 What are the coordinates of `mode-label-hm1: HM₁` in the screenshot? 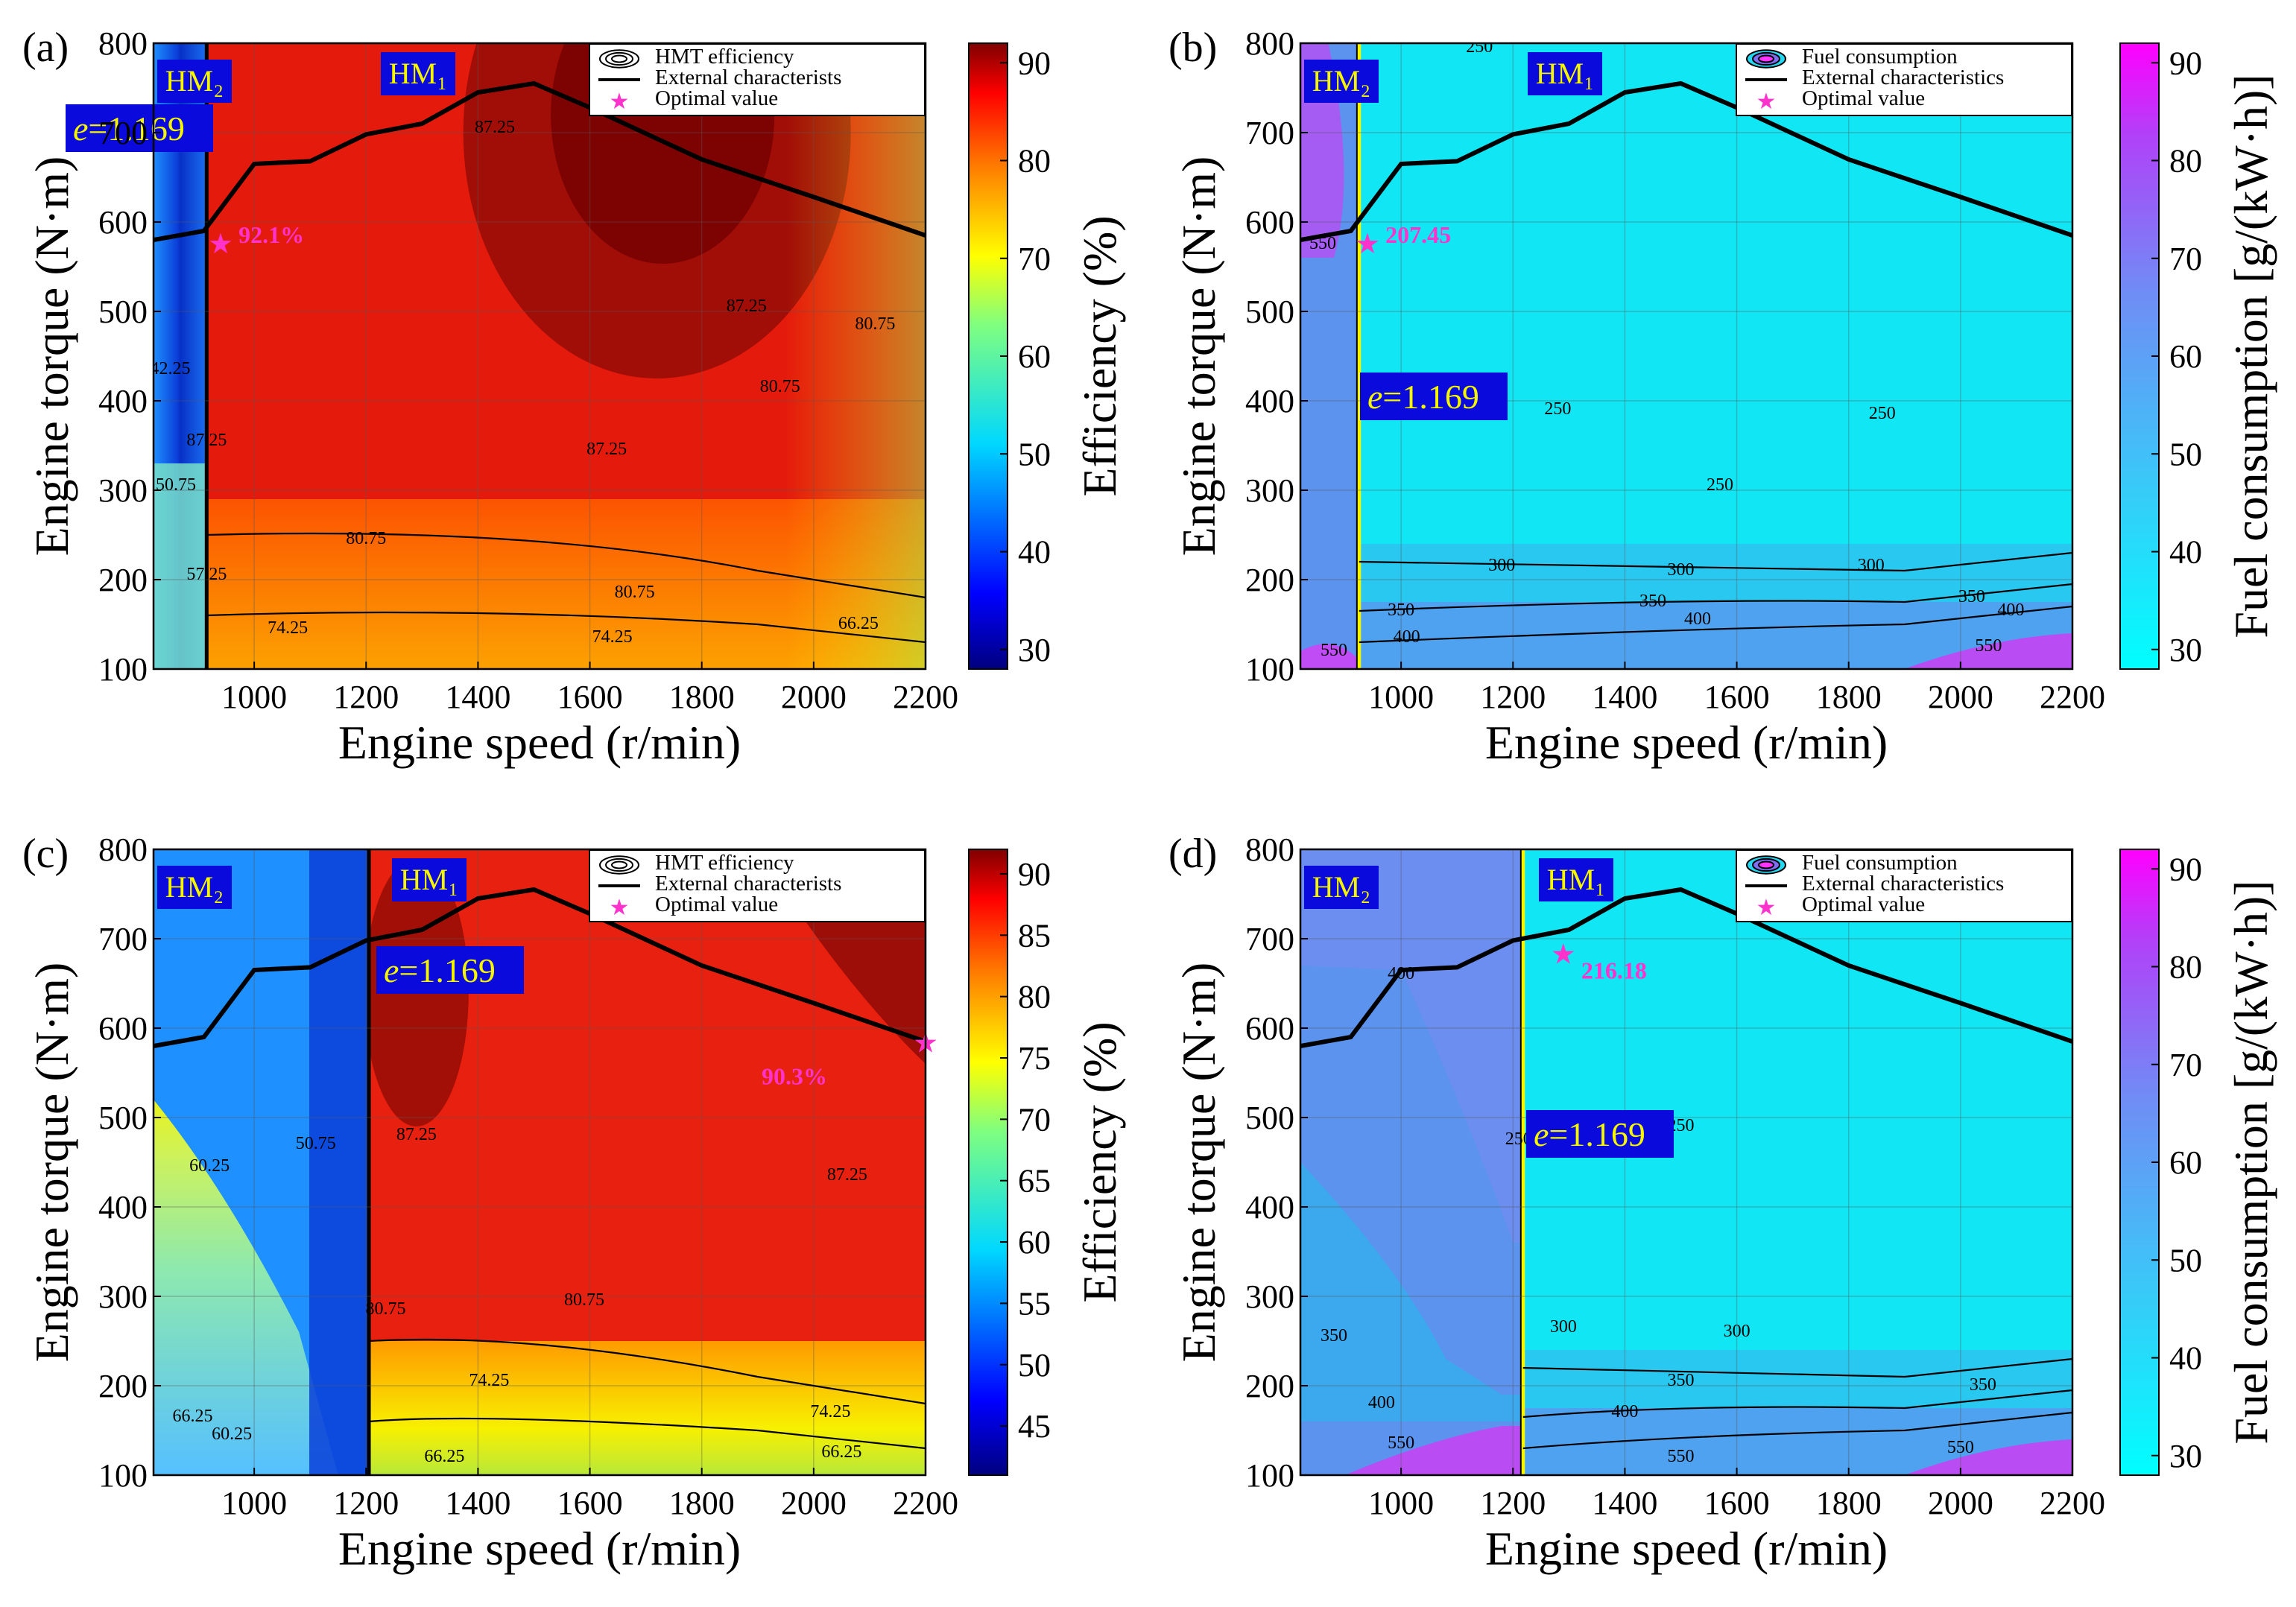 It's located at (429, 879).